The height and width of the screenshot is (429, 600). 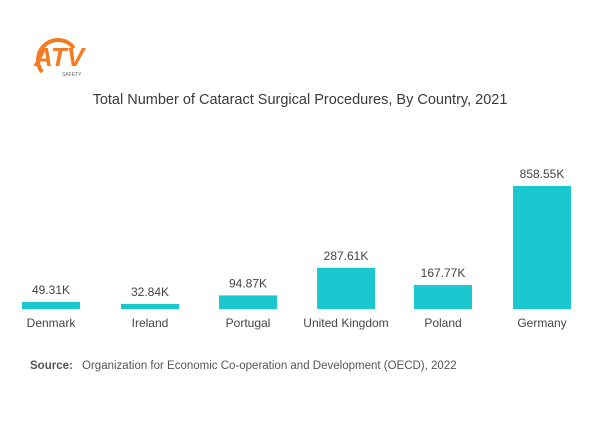 What do you see at coordinates (150, 323) in the screenshot?
I see `category-label: Ireland` at bounding box center [150, 323].